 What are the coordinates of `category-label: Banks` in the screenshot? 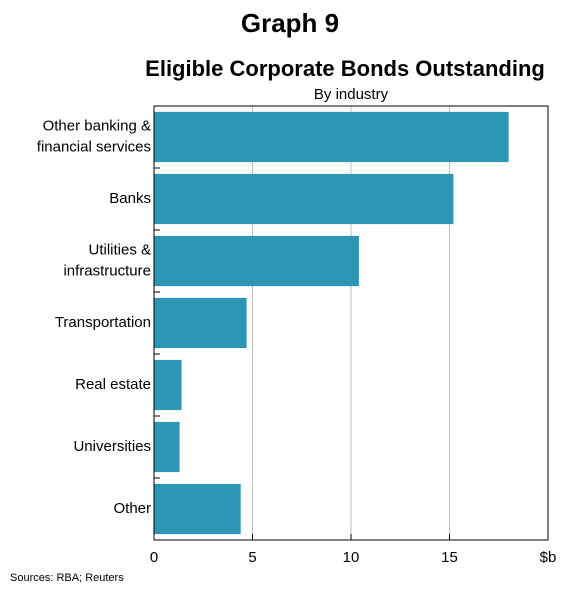 It's located at (130, 198).